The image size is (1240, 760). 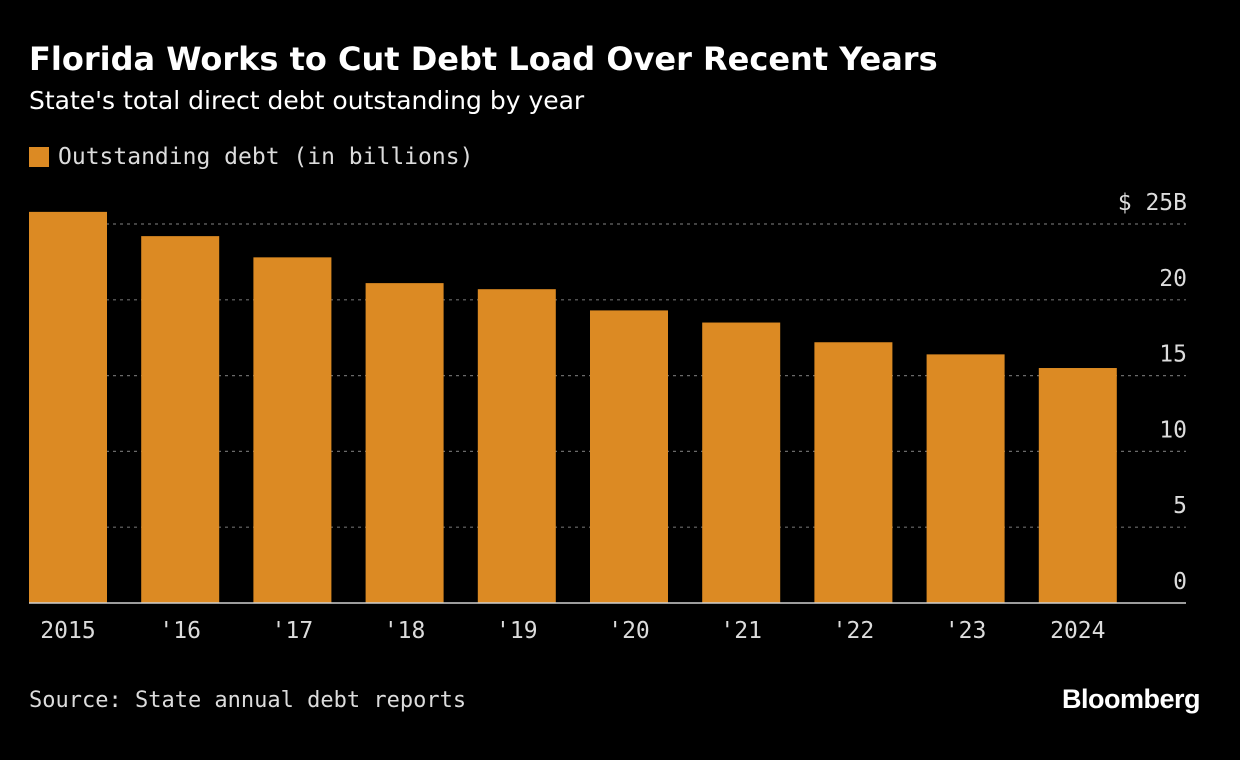 What do you see at coordinates (1131, 699) in the screenshot?
I see `bloomberg-logo: Bloomberg` at bounding box center [1131, 699].